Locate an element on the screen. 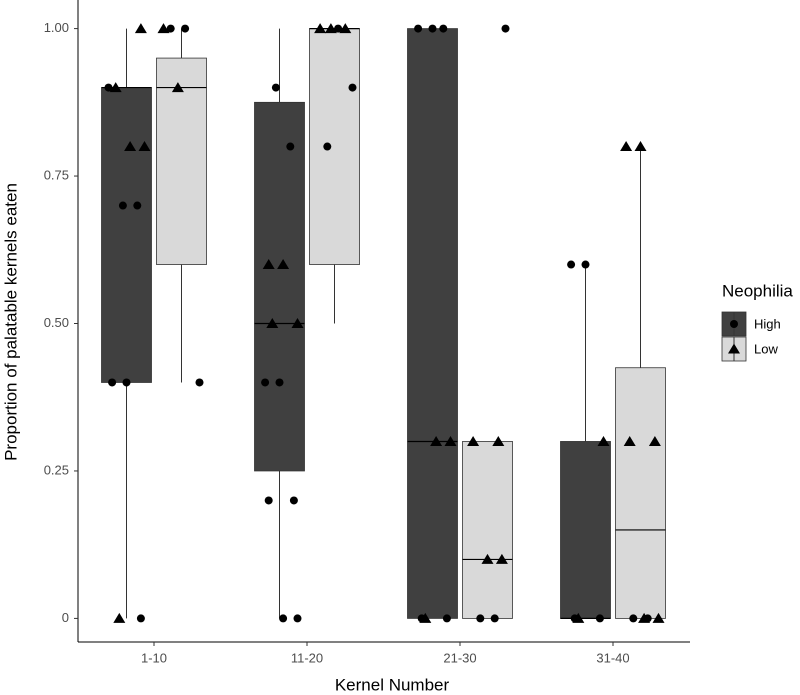 Image resolution: width=800 pixels, height=695 pixels. legend-title: Neophilia is located at coordinates (757, 290).